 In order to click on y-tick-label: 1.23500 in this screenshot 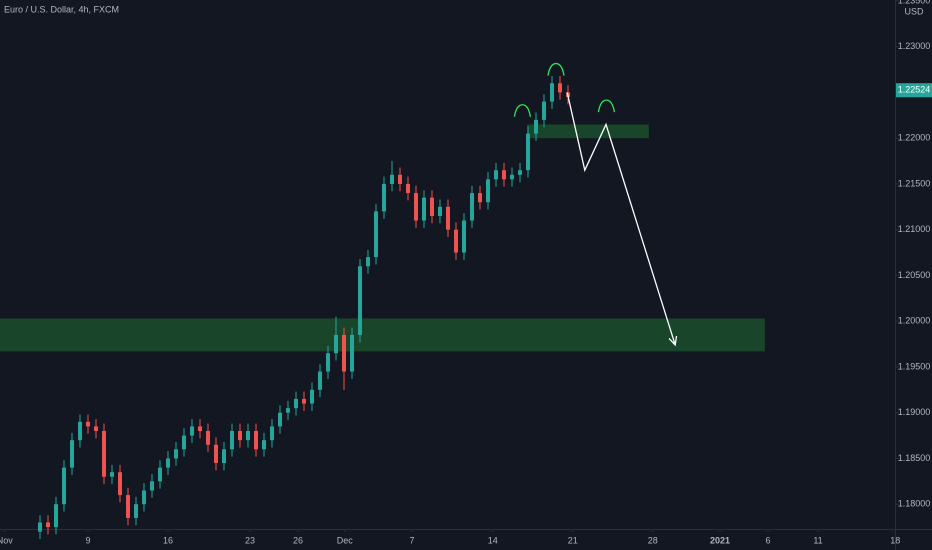, I will do `click(914, 2)`.